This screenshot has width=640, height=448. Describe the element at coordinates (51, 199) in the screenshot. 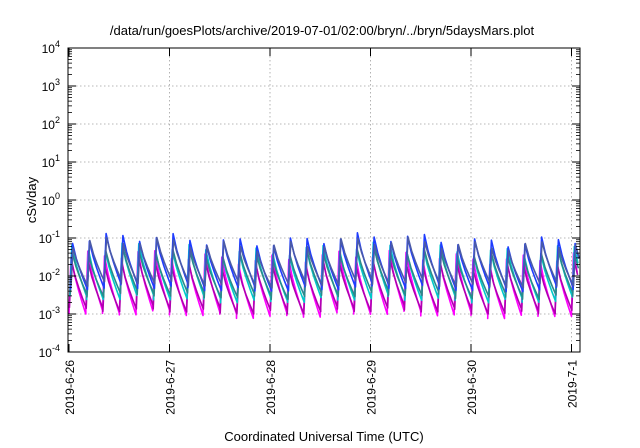

I see `y-tick-label: 10⁰` at that location.